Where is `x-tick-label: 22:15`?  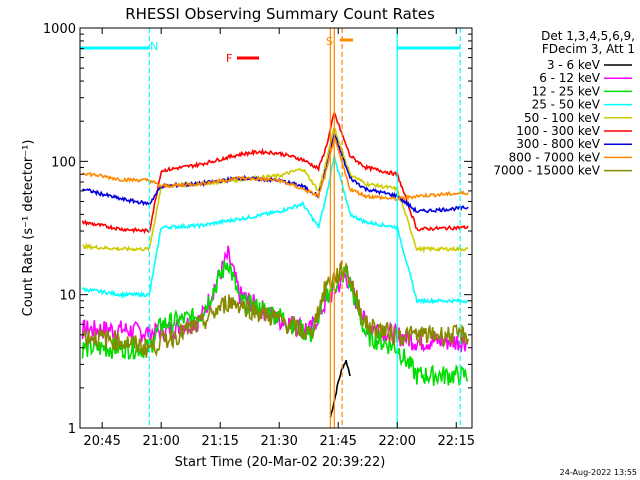
x-tick-label: 22:15 is located at coordinates (456, 441).